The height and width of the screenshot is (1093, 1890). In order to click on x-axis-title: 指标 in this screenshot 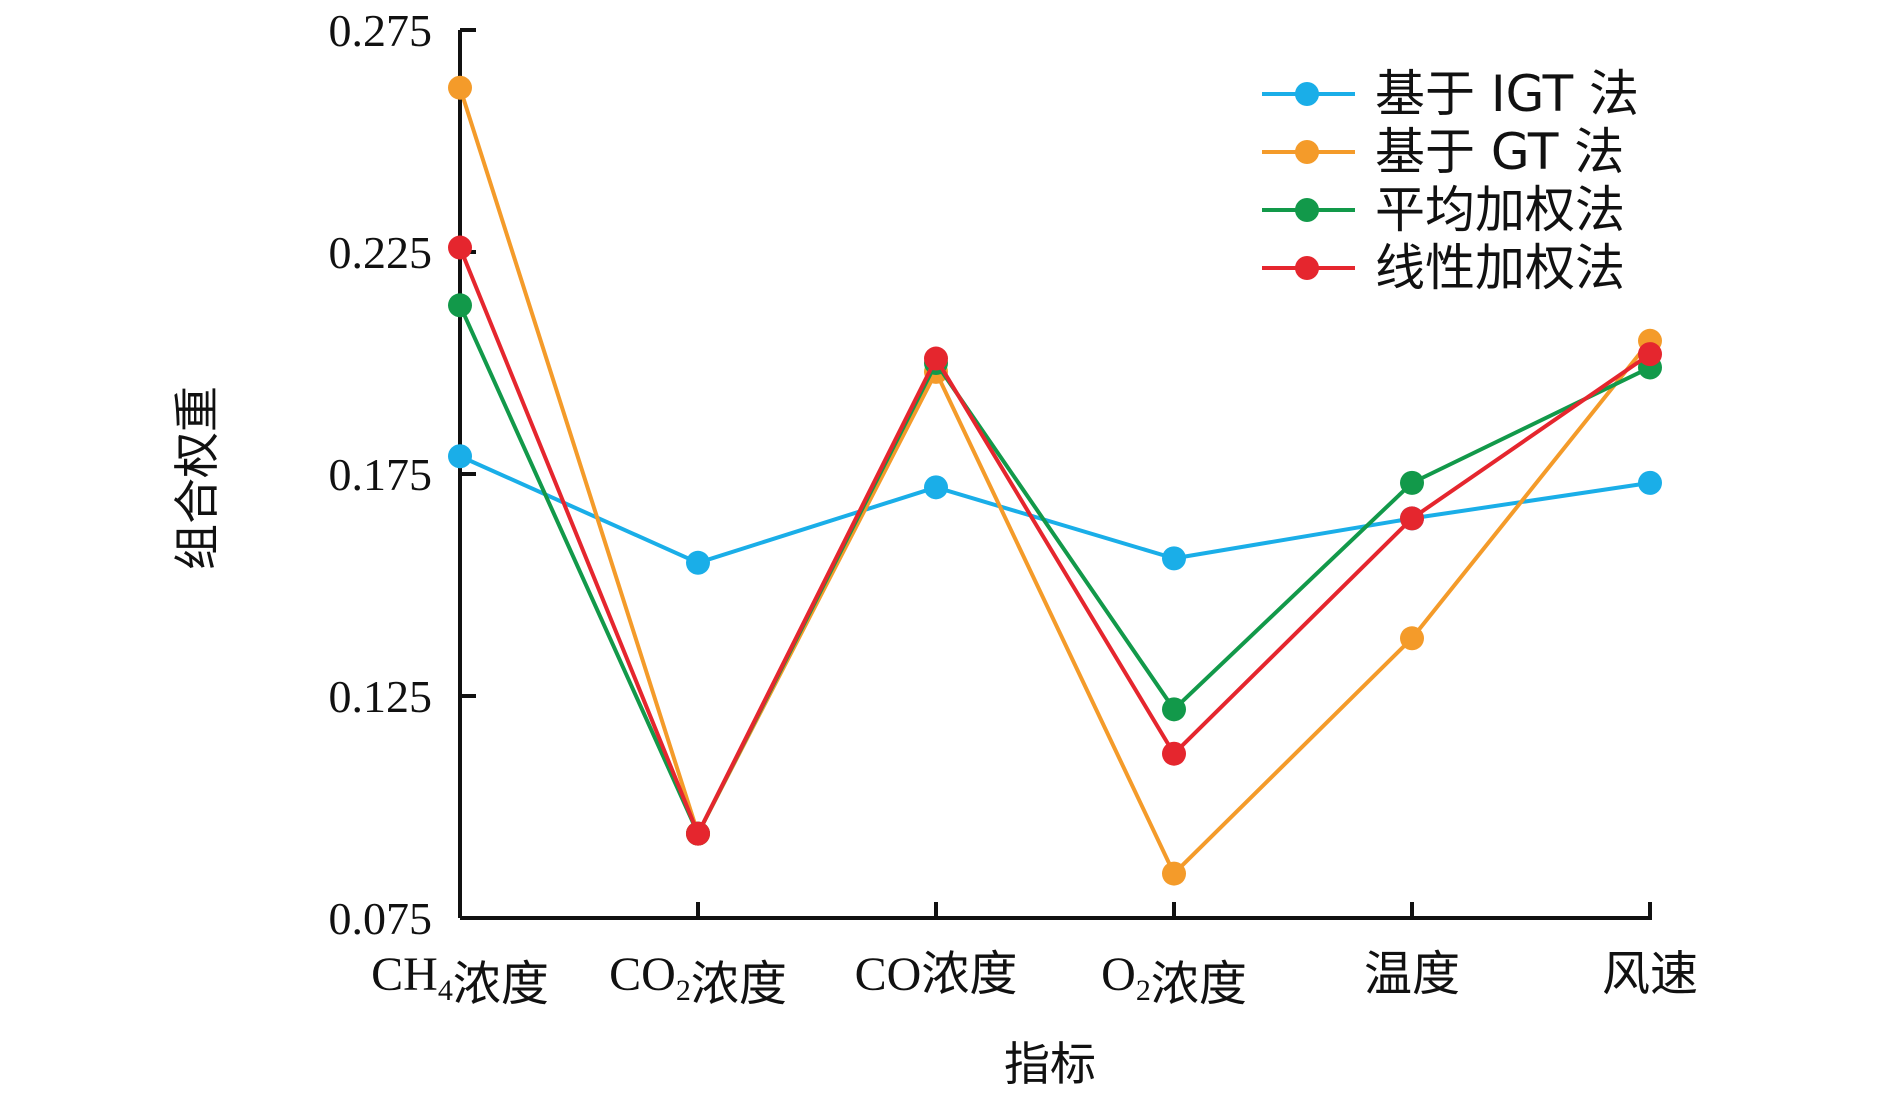, I will do `click(1050, 1064)`.